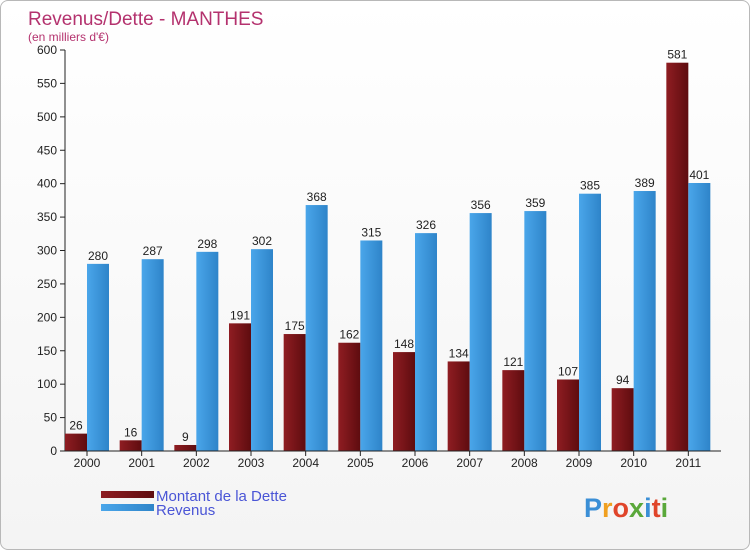 The height and width of the screenshot is (550, 750). I want to click on logo-letter: r, so click(607, 508).